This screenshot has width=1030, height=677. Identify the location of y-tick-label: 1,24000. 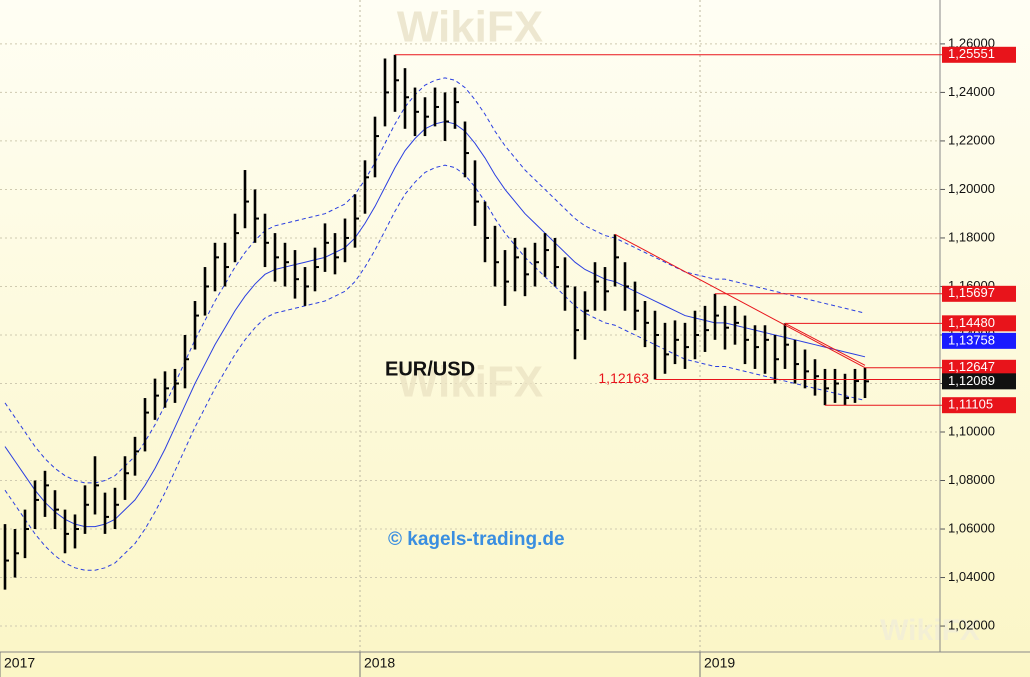
(971, 91).